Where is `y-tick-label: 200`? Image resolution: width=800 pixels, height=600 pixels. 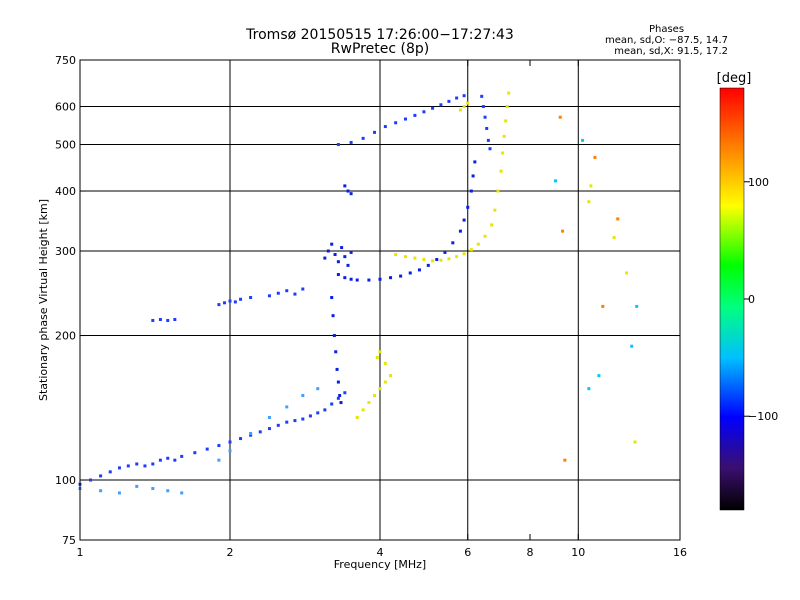 y-tick-label: 200 is located at coordinates (65, 336).